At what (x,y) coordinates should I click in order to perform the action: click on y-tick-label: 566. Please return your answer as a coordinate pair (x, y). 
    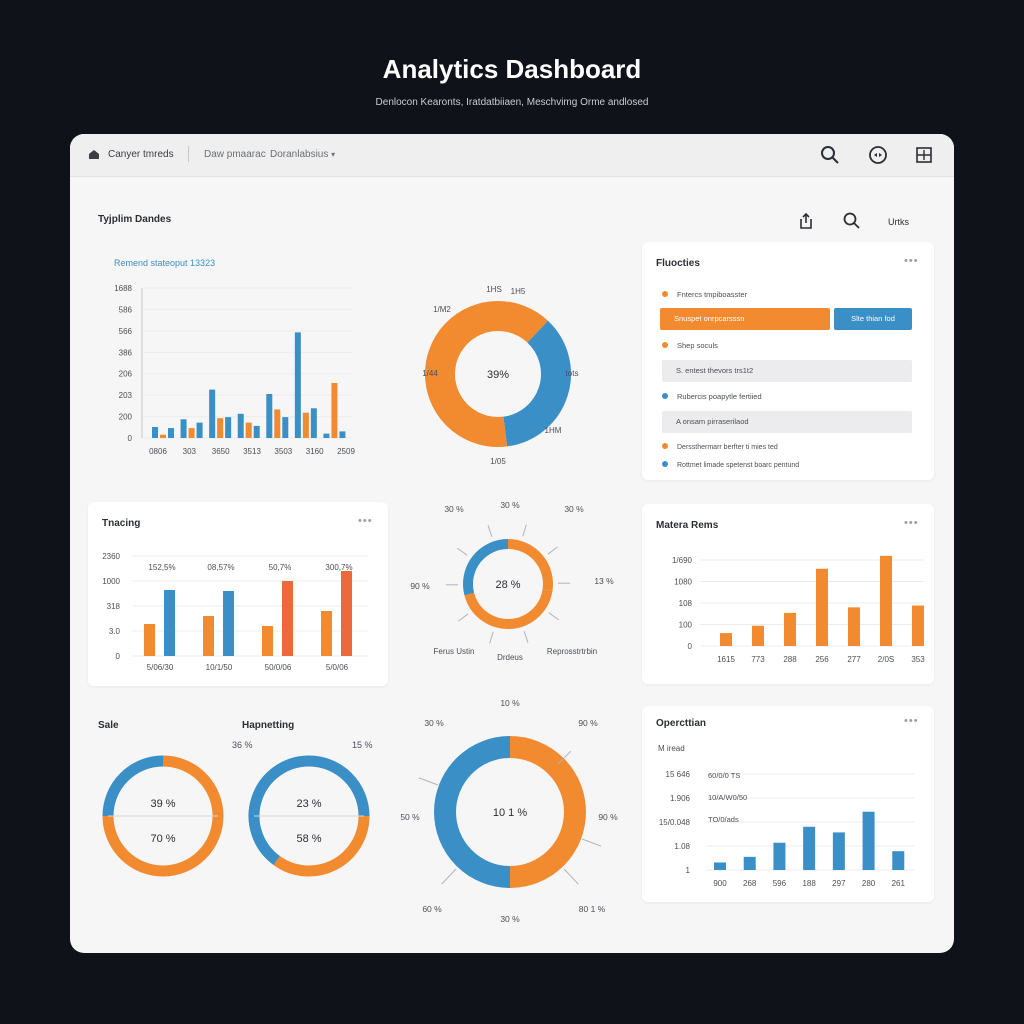
    Looking at the image, I should click on (126, 331).